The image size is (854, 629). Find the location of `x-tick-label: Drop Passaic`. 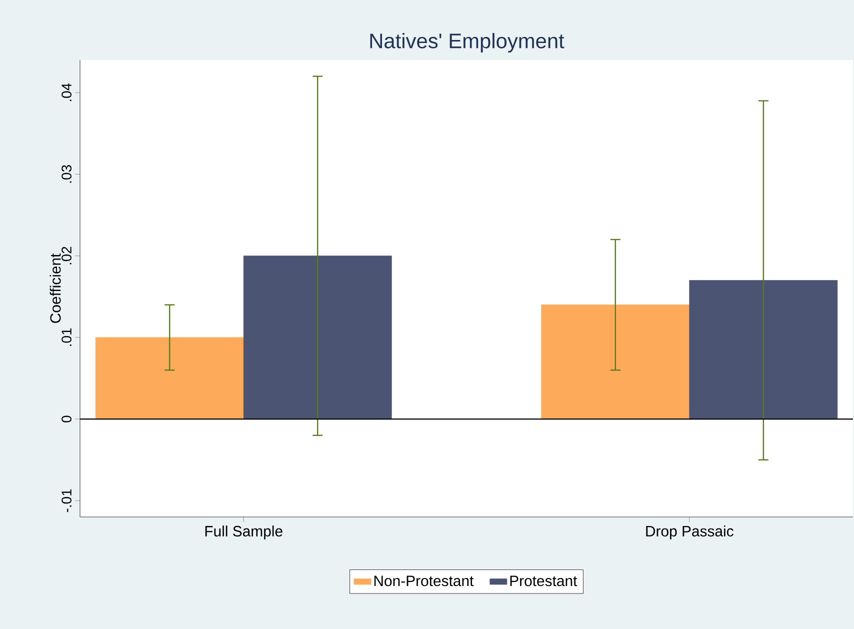

x-tick-label: Drop Passaic is located at coordinates (690, 533).